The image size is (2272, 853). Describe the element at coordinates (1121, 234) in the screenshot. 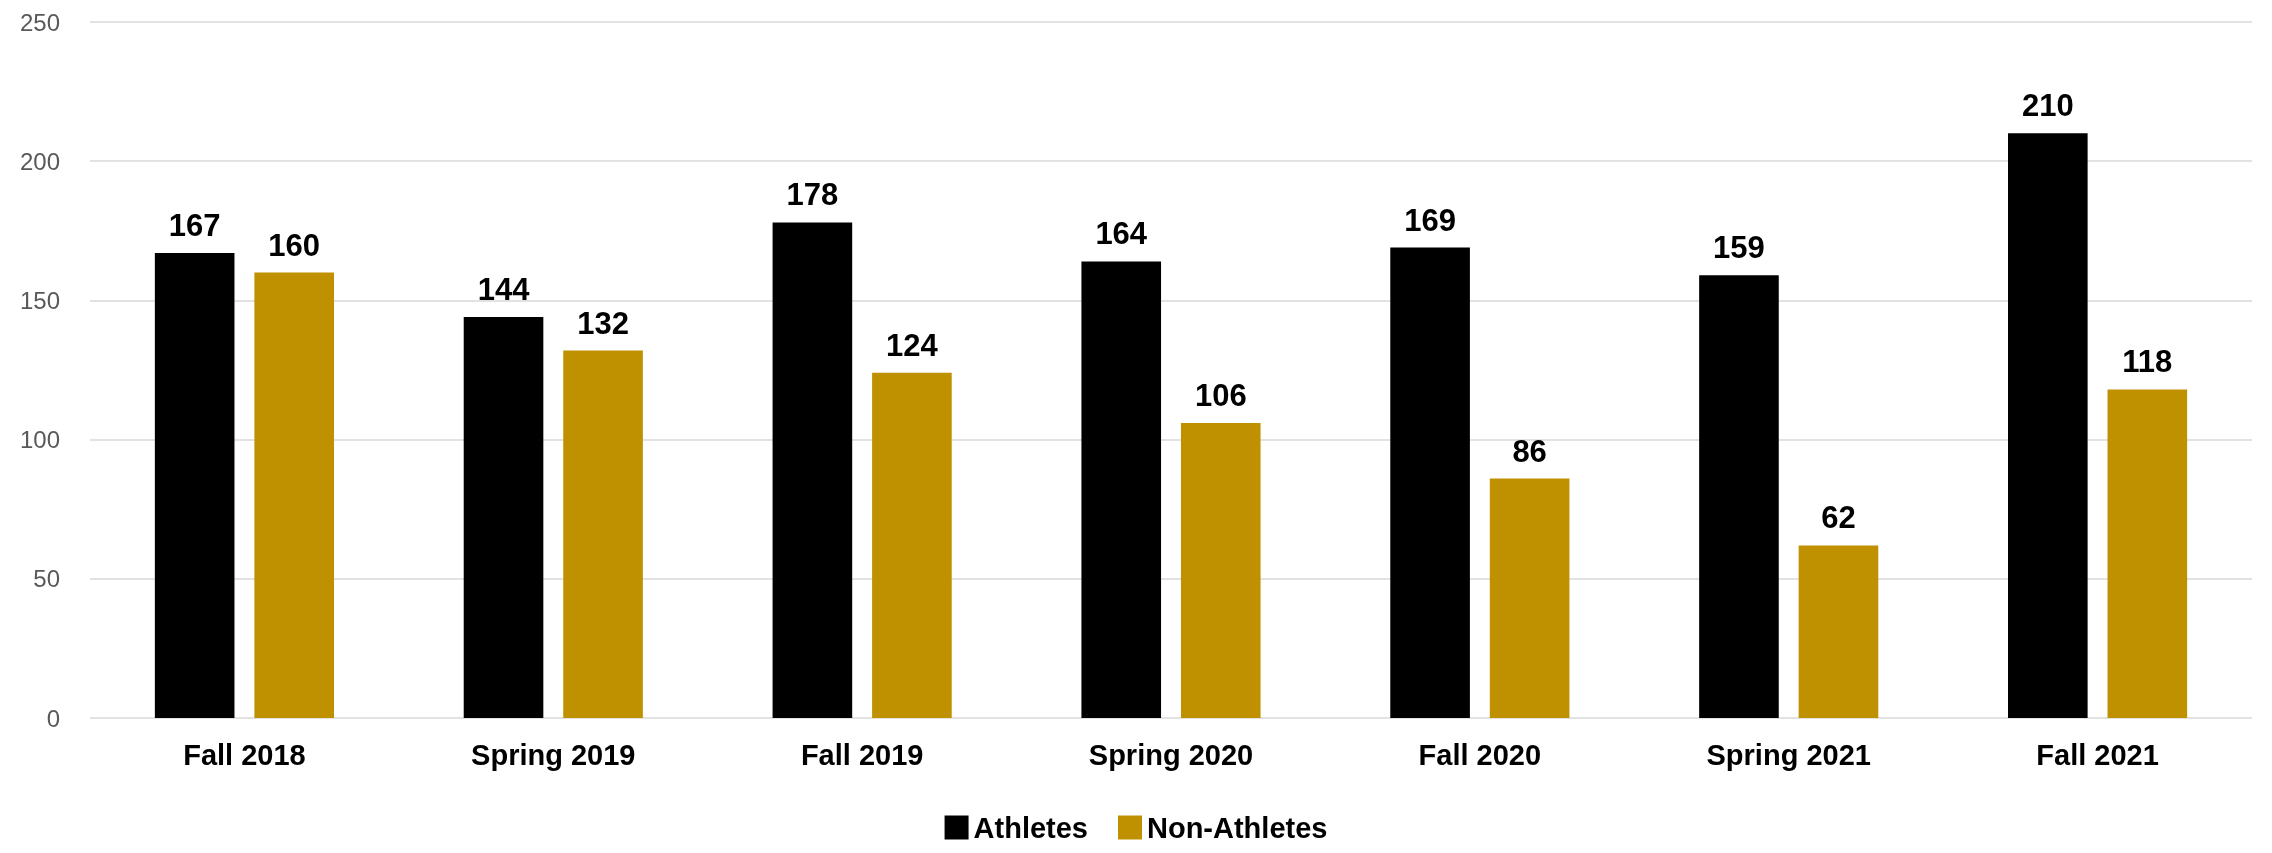

I see `data-label: 164` at that location.